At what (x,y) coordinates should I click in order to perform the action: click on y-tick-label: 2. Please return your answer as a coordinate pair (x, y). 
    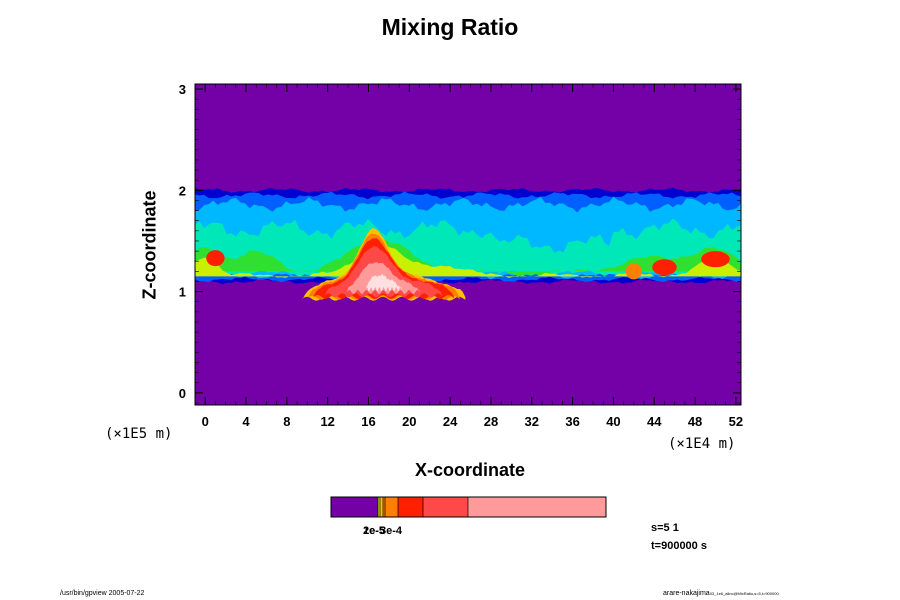
    Looking at the image, I should click on (182, 190).